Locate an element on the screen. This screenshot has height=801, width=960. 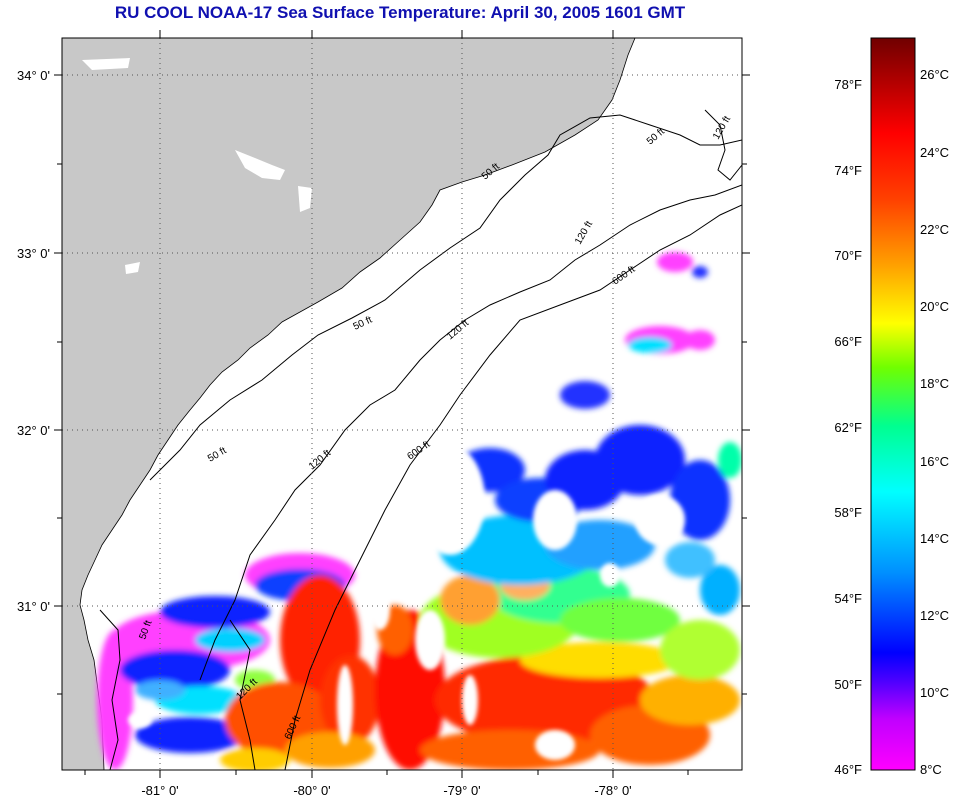
colorbar is located at coordinates (893, 404).